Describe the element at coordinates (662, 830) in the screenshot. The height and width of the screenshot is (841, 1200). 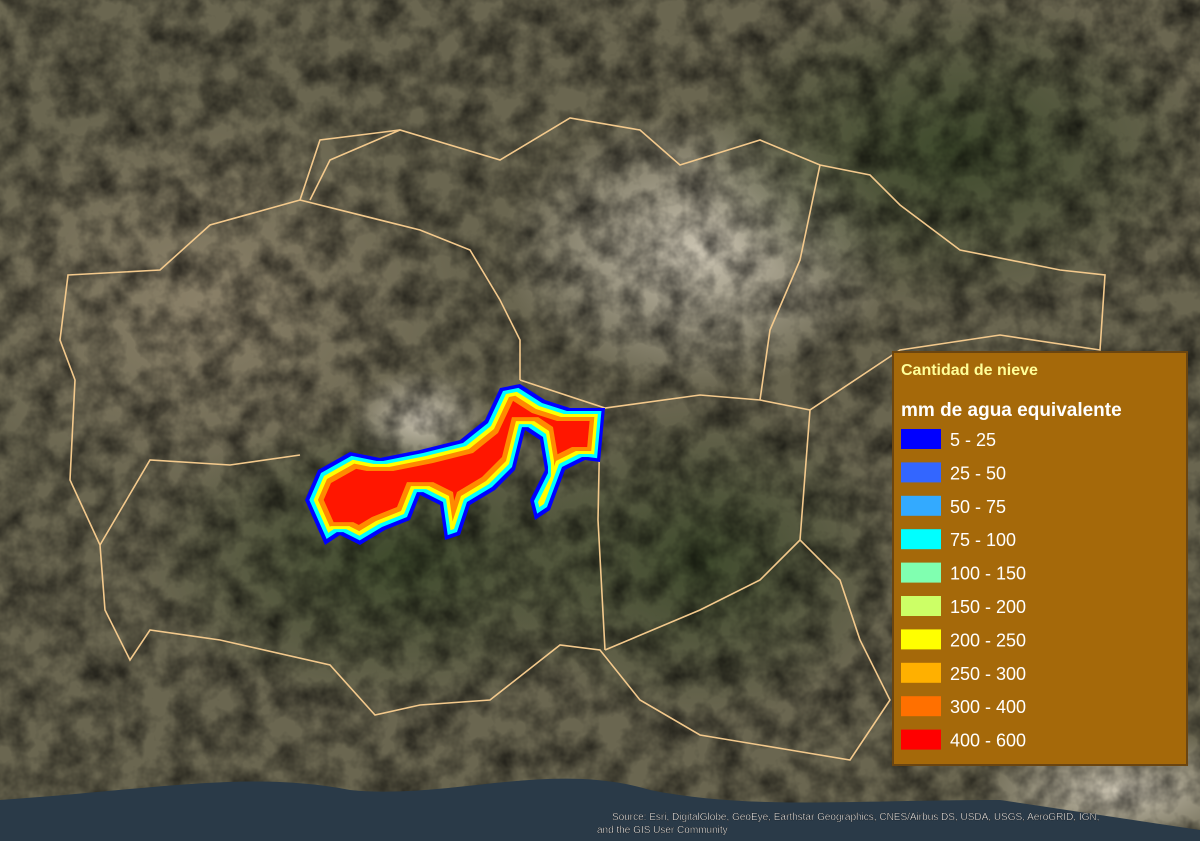
I see `attribution: and the GIS User Community` at that location.